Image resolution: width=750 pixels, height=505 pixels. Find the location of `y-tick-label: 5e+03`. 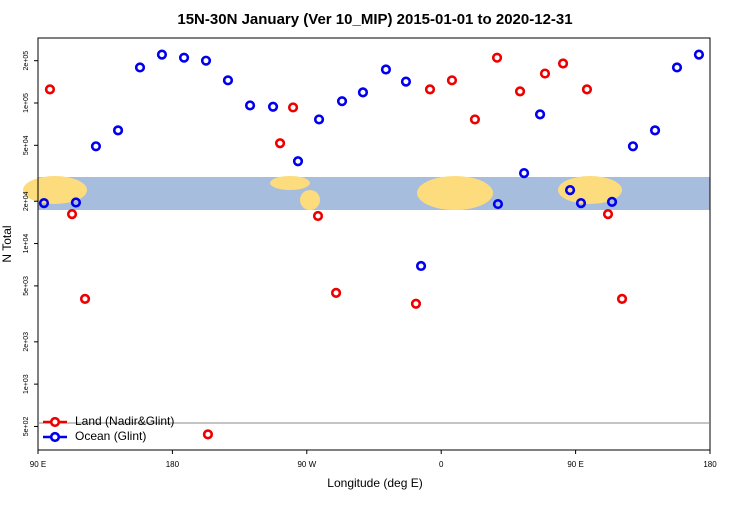

y-tick-label: 5e+03 is located at coordinates (26, 286).